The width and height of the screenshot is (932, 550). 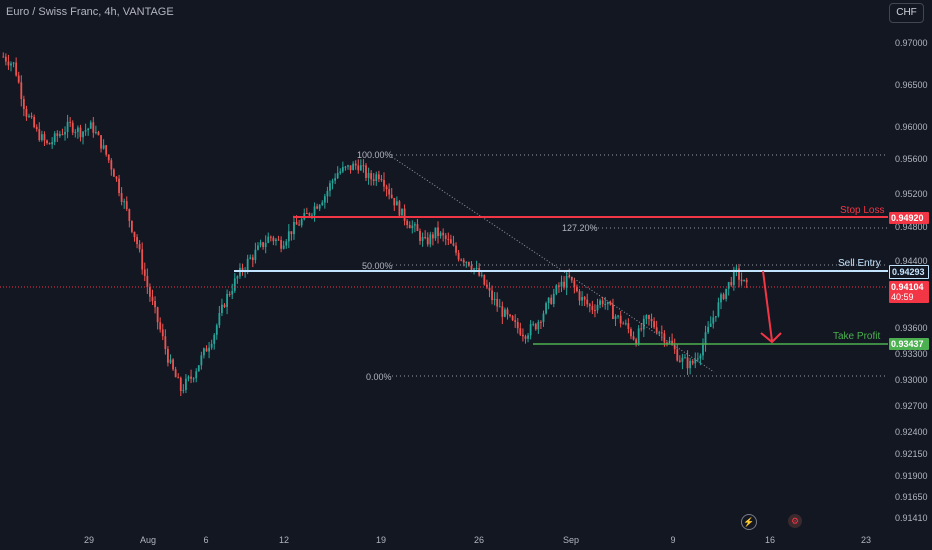 I want to click on flash-icon: ⚡, so click(x=749, y=522).